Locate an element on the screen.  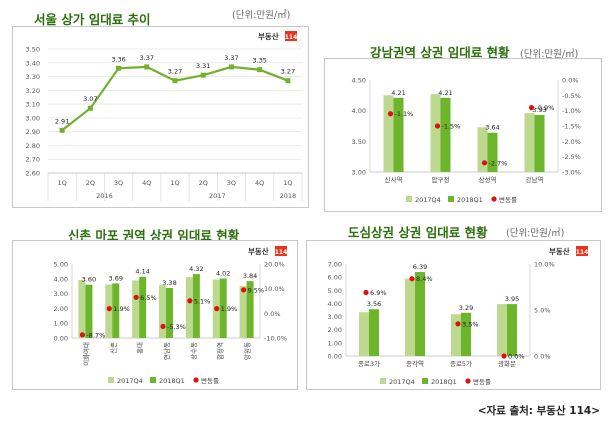
sinchon-y2tick-label: 10.0% is located at coordinates (274, 289).